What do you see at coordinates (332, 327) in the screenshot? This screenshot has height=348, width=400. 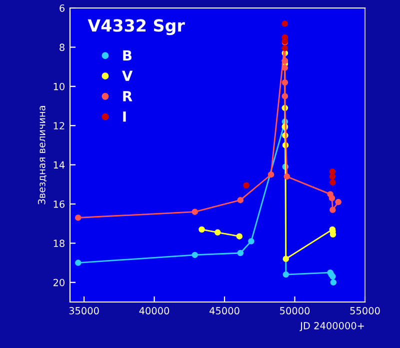 I see `x-axis-title: JD 2400000+` at bounding box center [332, 327].